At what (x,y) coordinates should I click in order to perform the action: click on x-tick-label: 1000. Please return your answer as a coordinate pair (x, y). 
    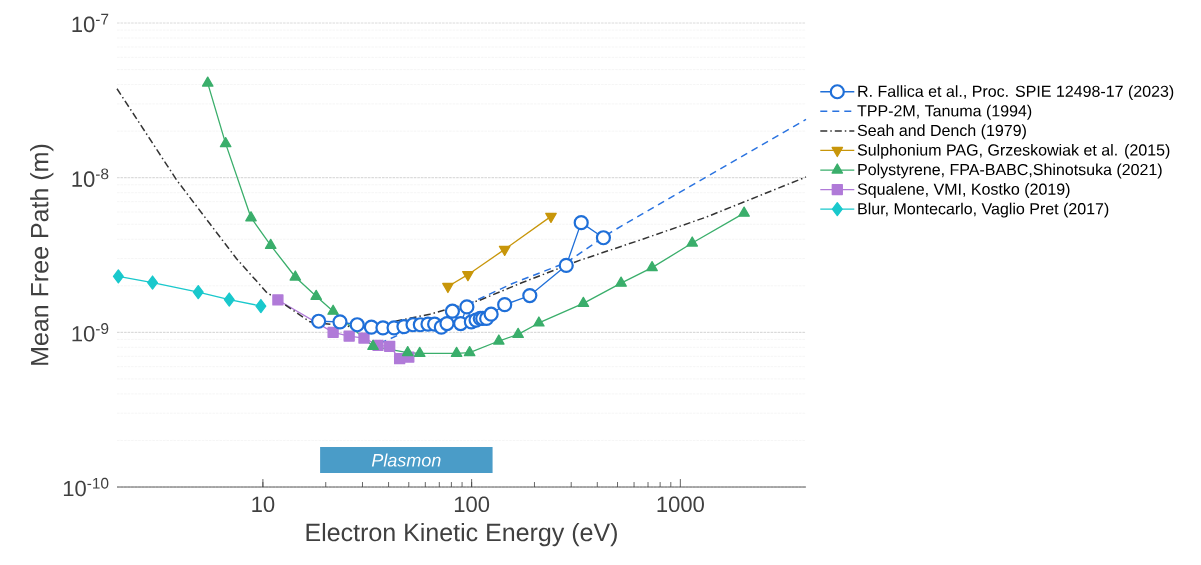
    Looking at the image, I should click on (680, 504).